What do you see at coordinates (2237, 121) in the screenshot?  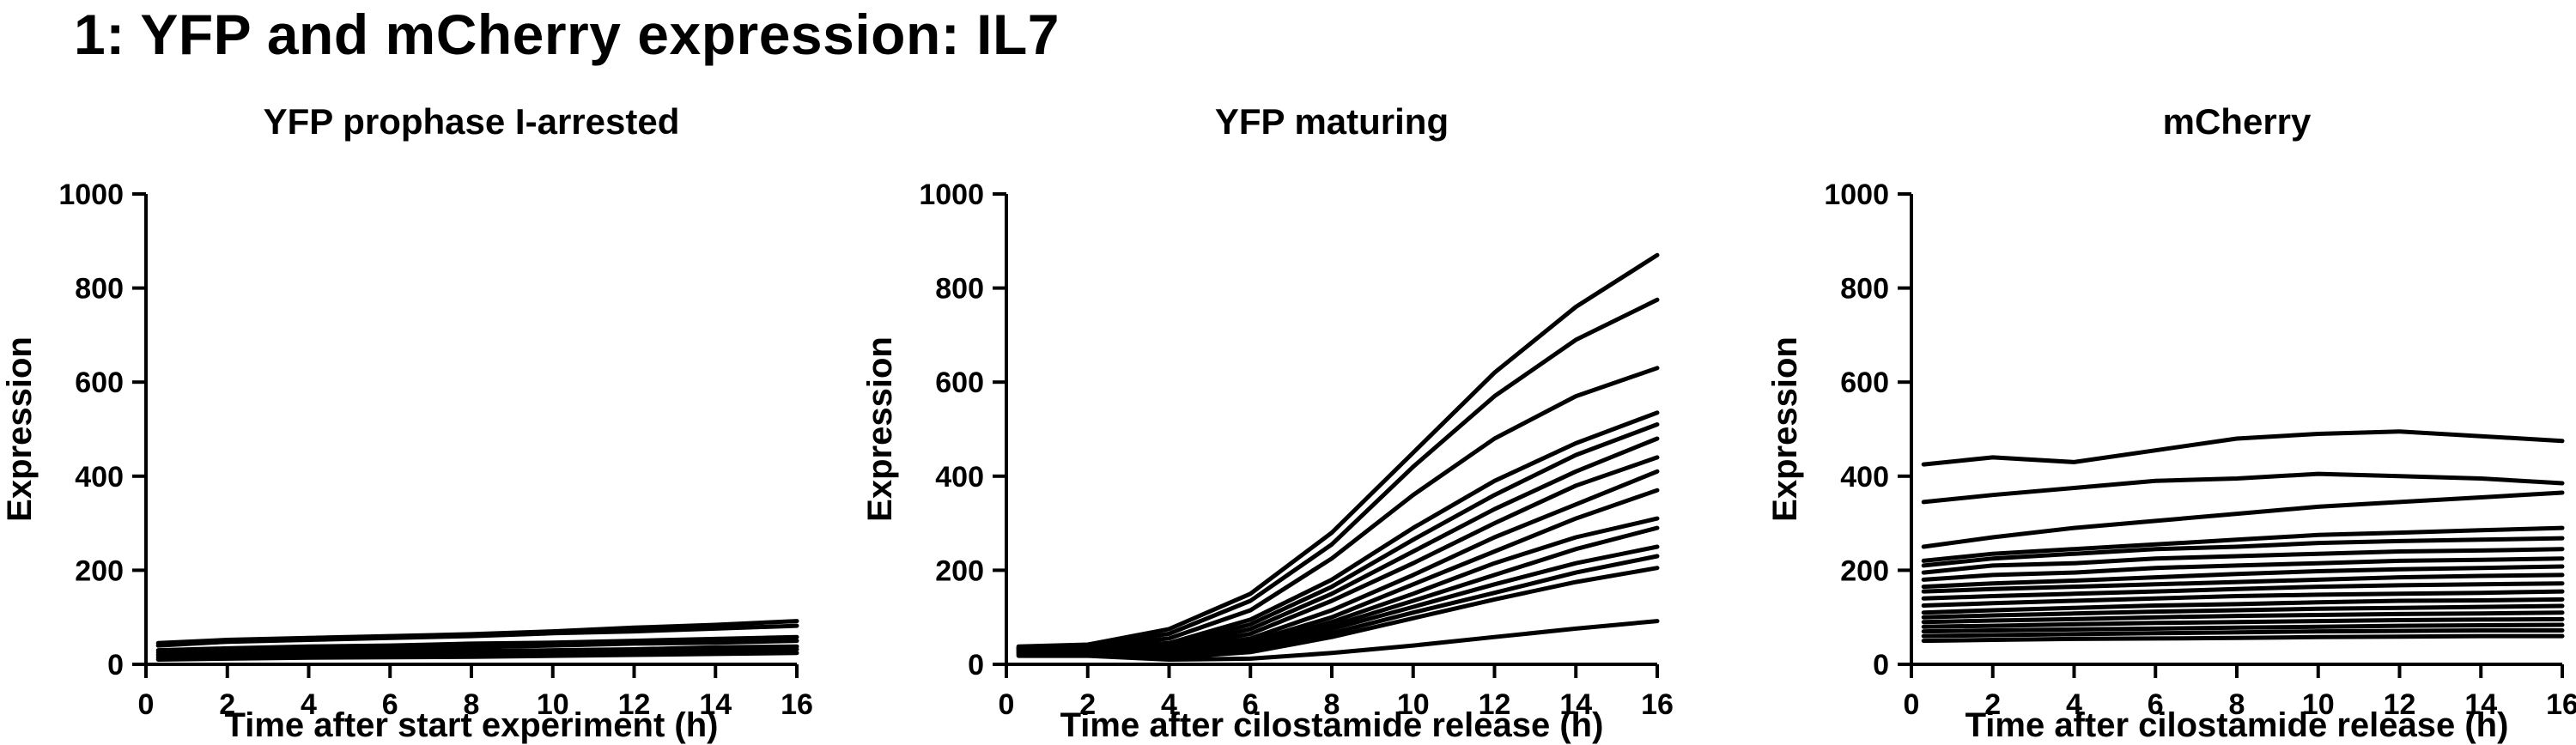 I see `chart-title: mCherry` at bounding box center [2237, 121].